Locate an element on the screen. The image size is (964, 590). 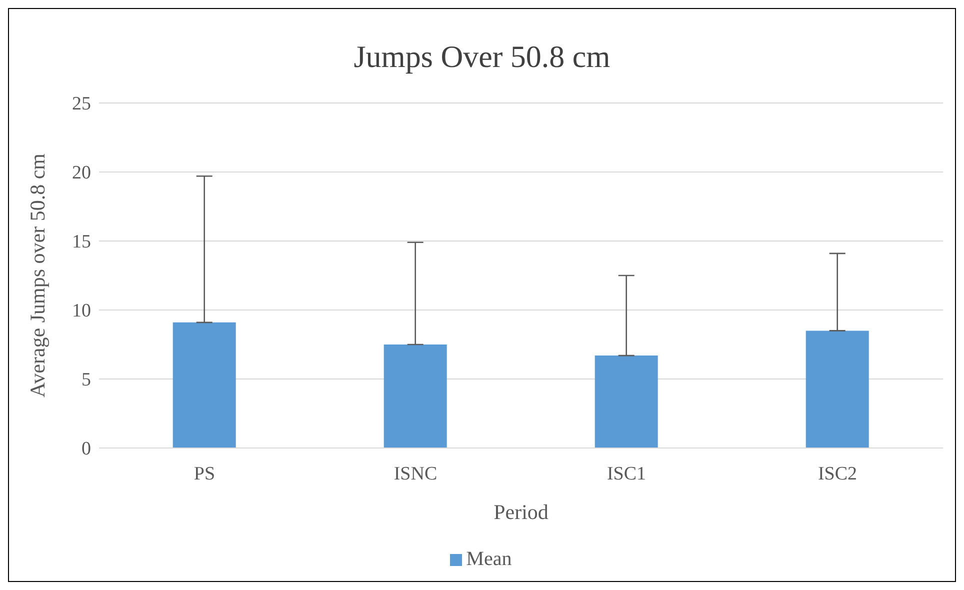
x-tick-label: ISNC is located at coordinates (416, 473).